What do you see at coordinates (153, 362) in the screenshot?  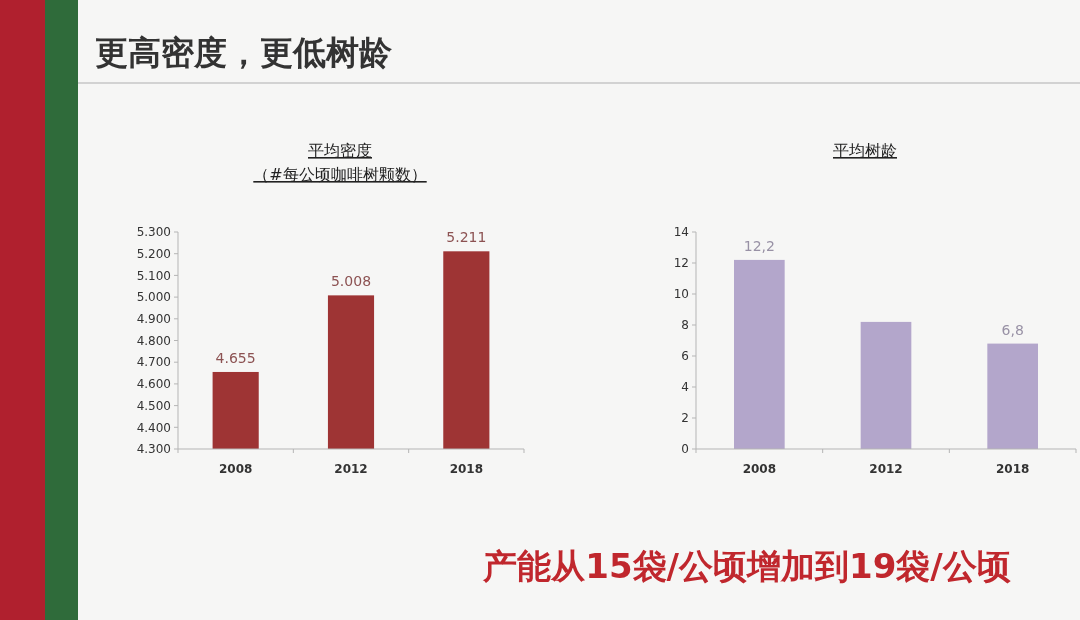 I see `y-tick-label: 4.700` at bounding box center [153, 362].